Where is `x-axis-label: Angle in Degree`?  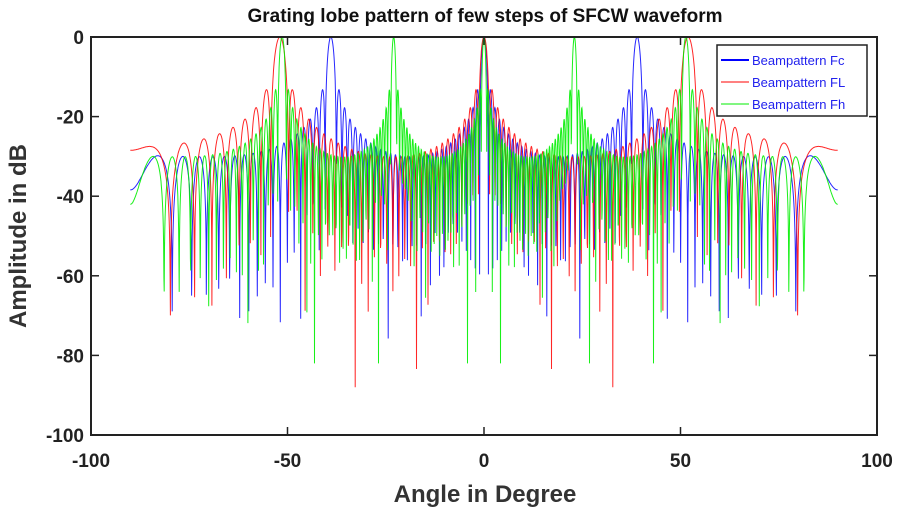
x-axis-label: Angle in Degree is located at coordinates (485, 494).